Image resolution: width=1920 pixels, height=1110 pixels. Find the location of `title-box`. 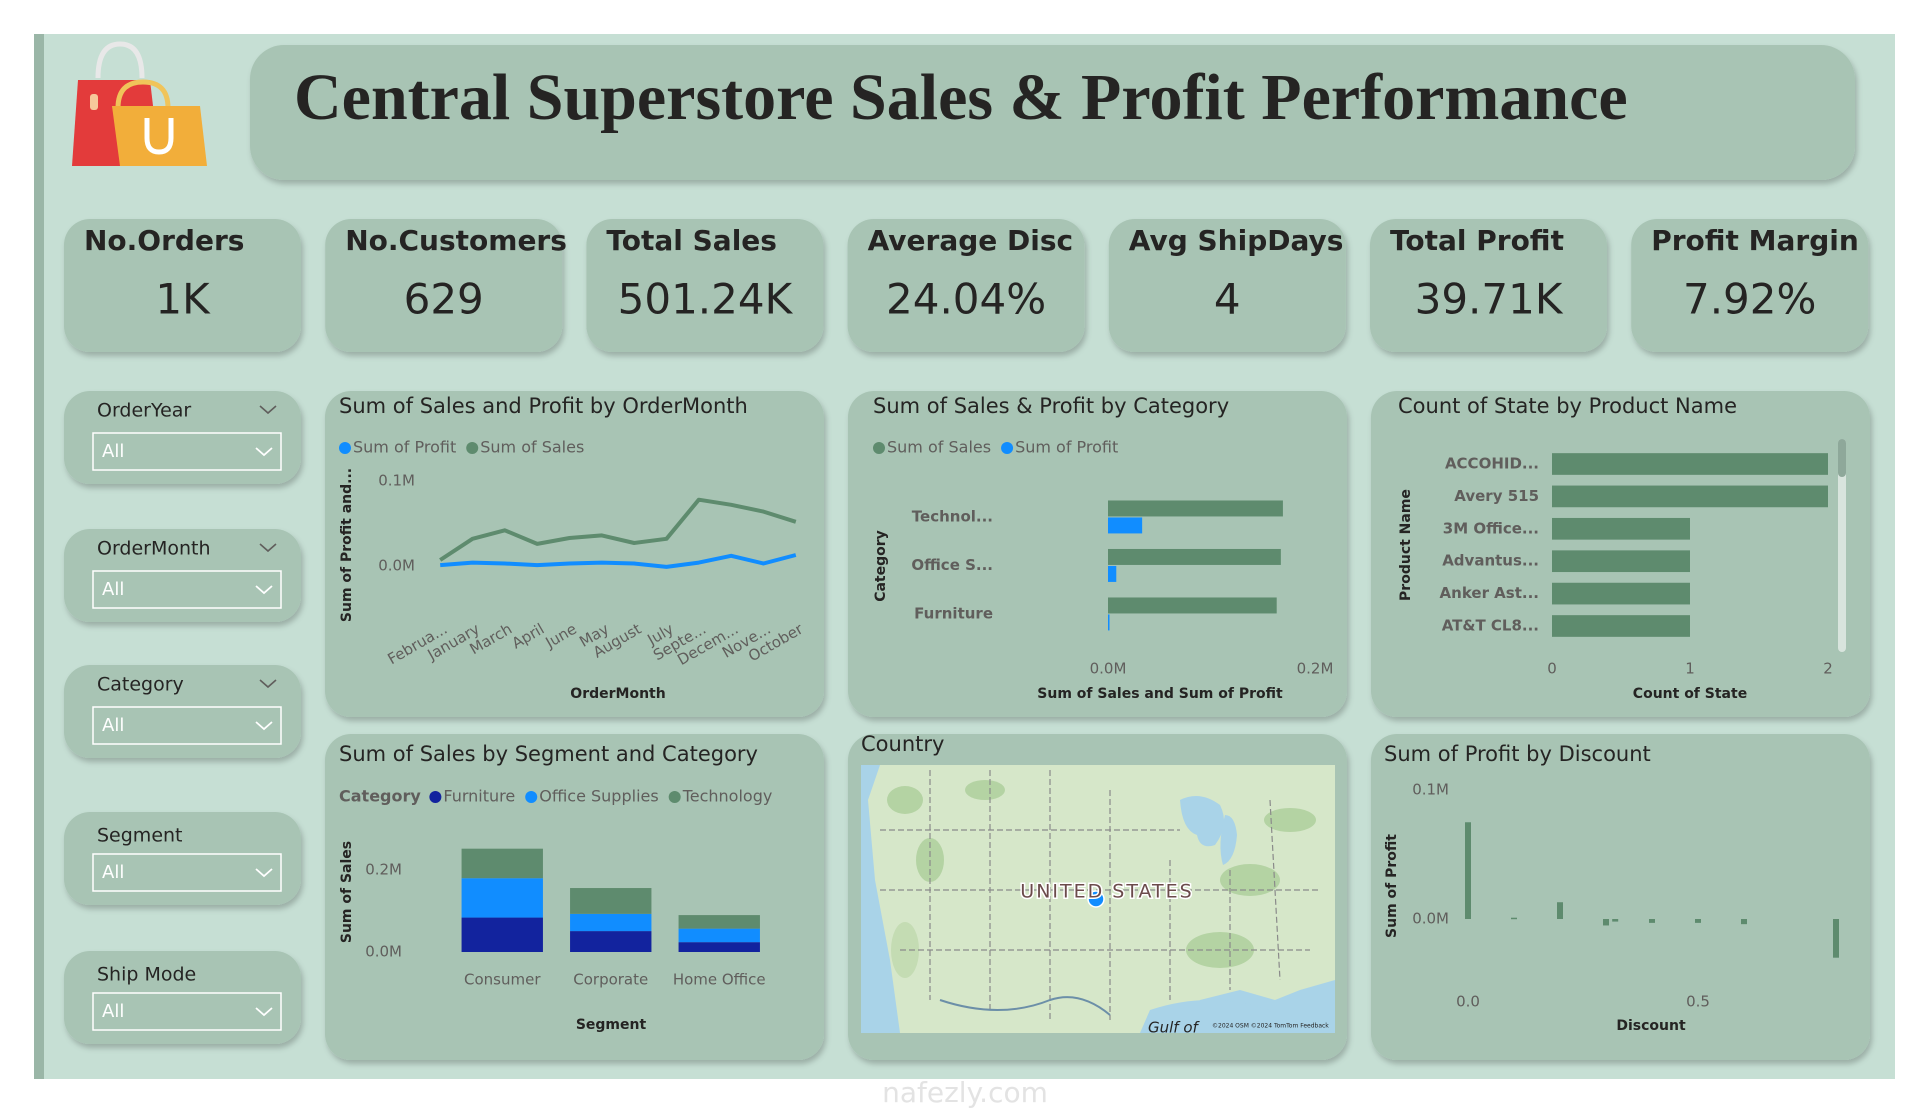

title-box is located at coordinates (1052, 112).